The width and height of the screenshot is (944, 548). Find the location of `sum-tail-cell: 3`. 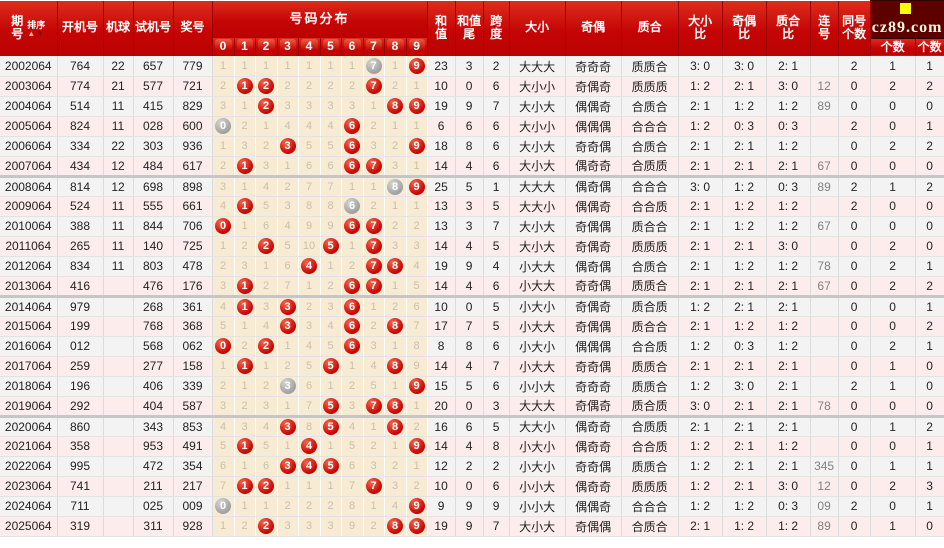

sum-tail-cell: 3 is located at coordinates (469, 226).